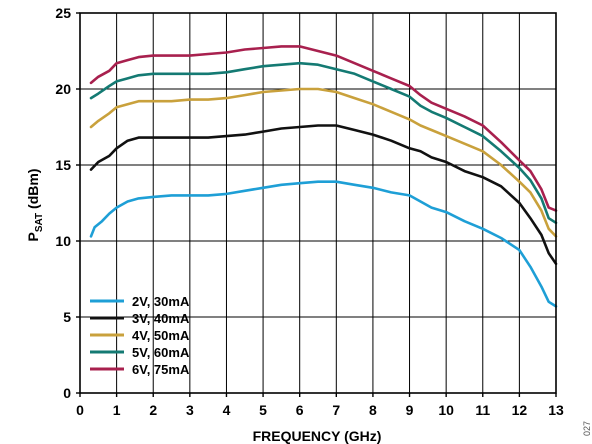 Image resolution: width=592 pixels, height=444 pixels. I want to click on legend-label: 6V, 75mA, so click(161, 369).